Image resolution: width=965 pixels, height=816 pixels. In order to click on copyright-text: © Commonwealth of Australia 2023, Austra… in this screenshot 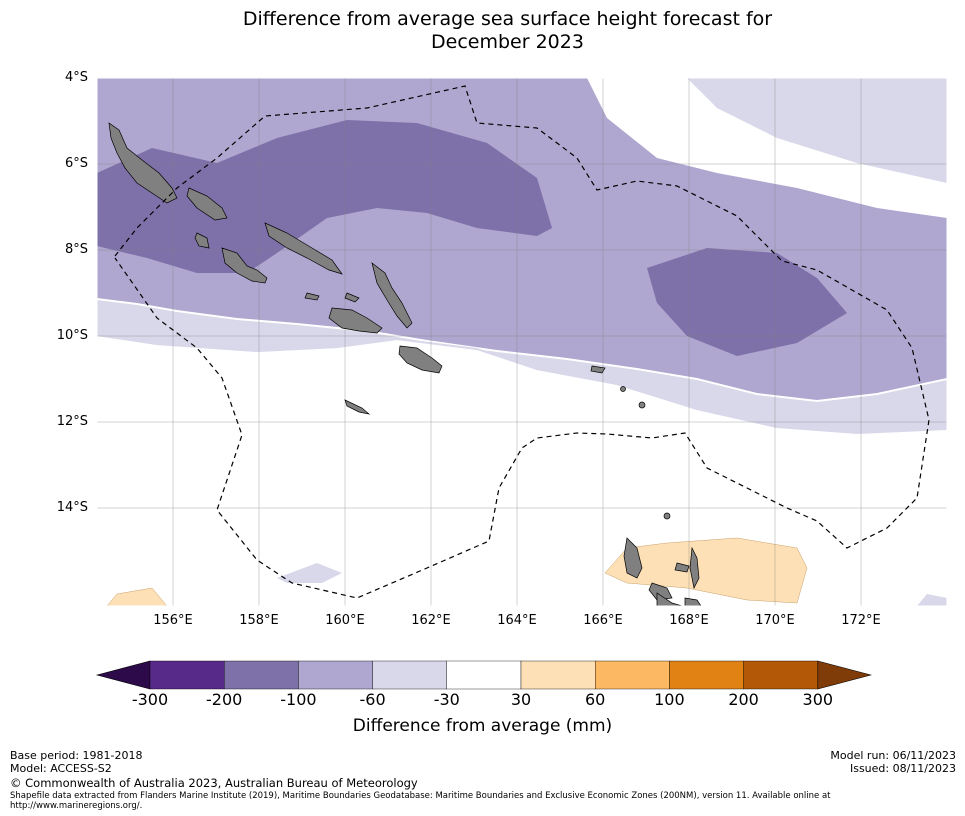, I will do `click(214, 783)`.